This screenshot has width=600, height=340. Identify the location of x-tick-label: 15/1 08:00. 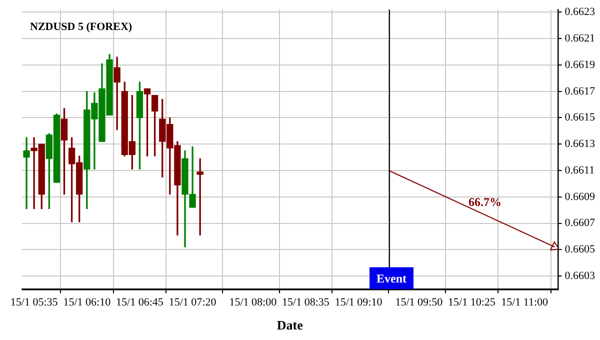
(253, 302).